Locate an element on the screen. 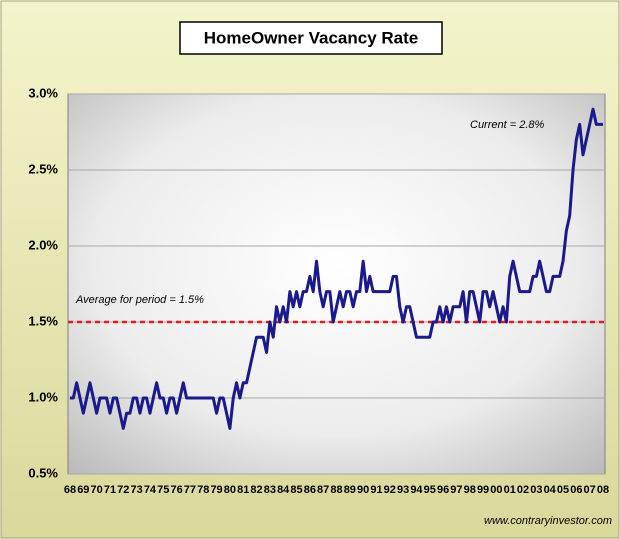 This screenshot has height=539, width=620. chart-title: HomeOwner Vacancy Rate is located at coordinates (311, 37).